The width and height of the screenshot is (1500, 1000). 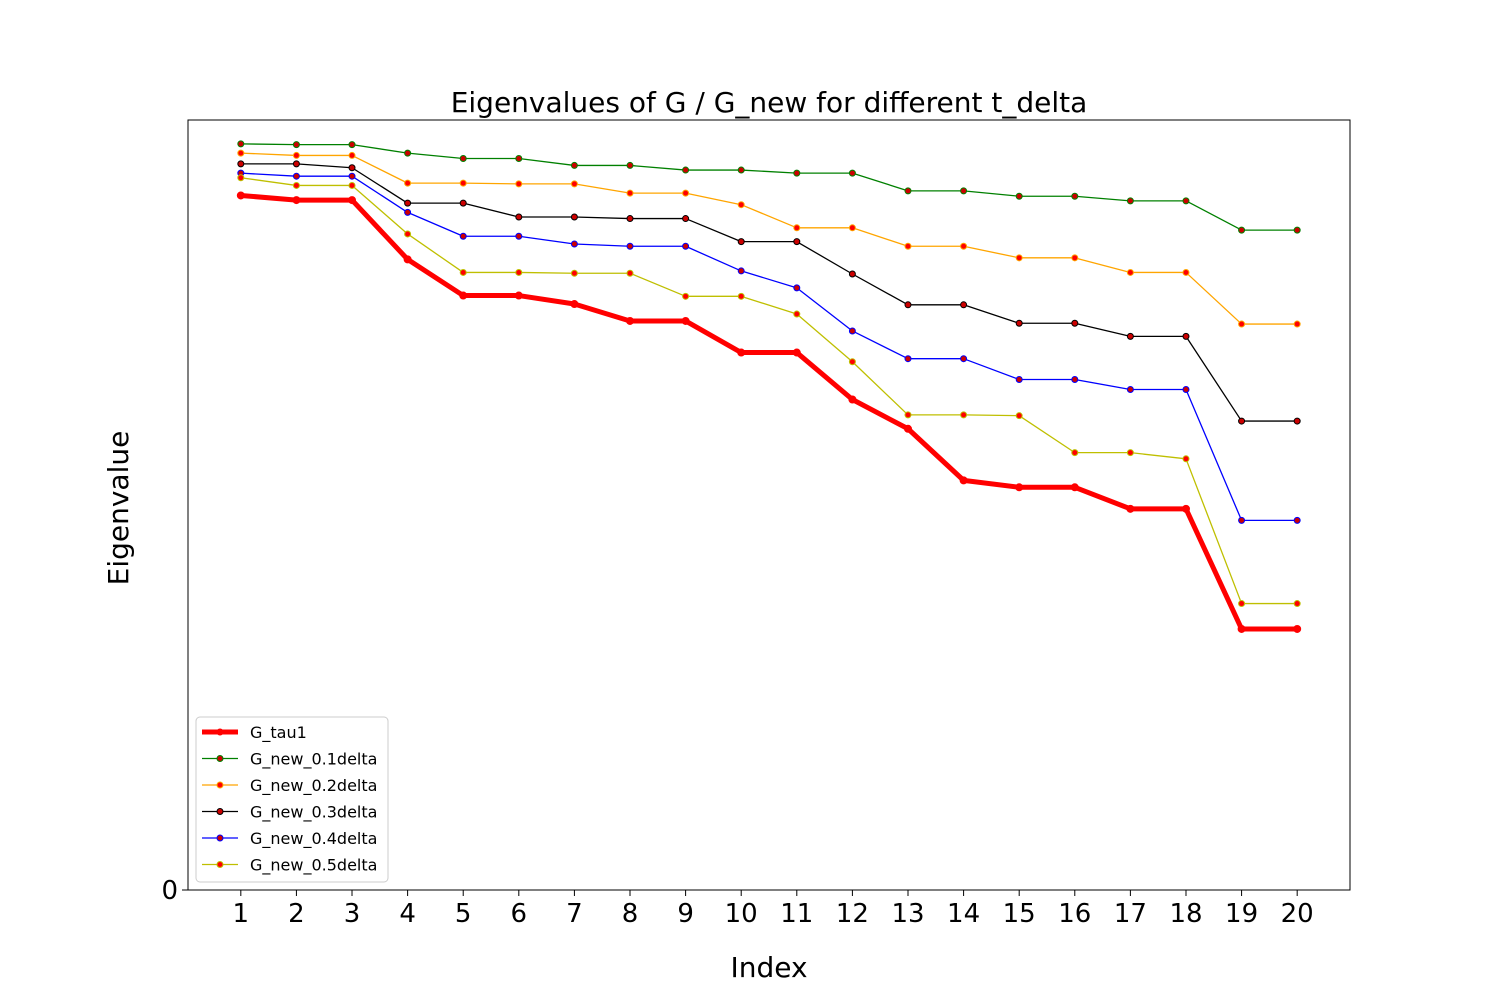 I want to click on y-axis-label: Eigenvalue, so click(x=118, y=508).